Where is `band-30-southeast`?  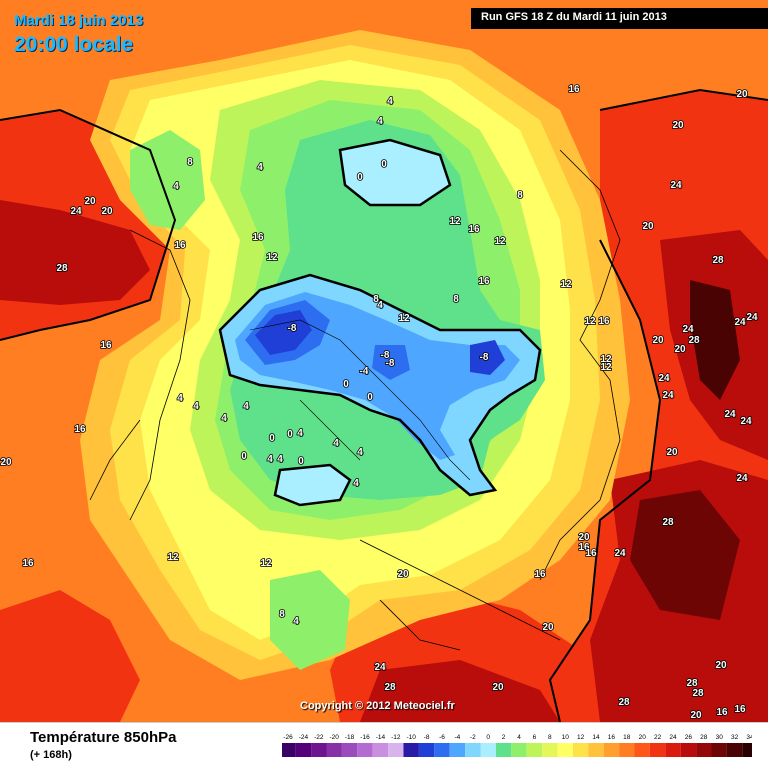 band-30-southeast is located at coordinates (685, 555).